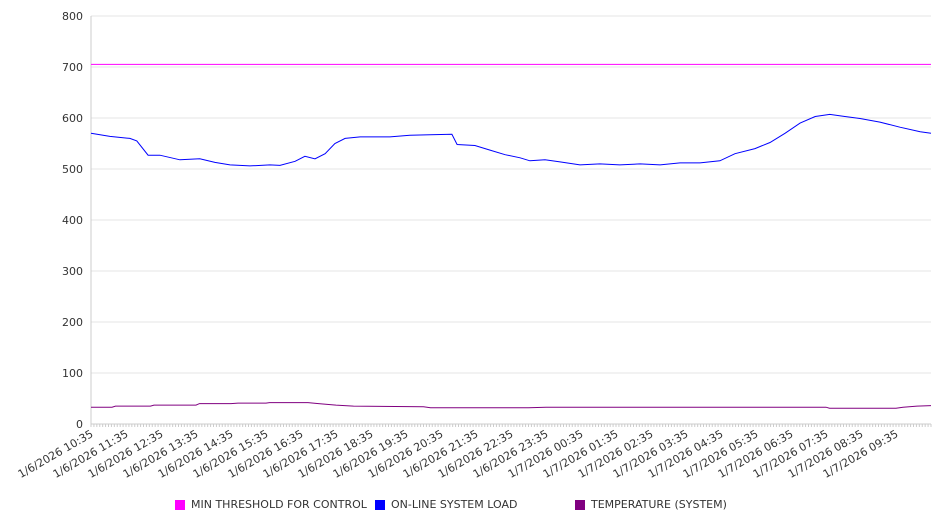 This screenshot has width=946, height=526. I want to click on legend-item-temperature: TEMPERATURE (SYSTEM), so click(651, 504).